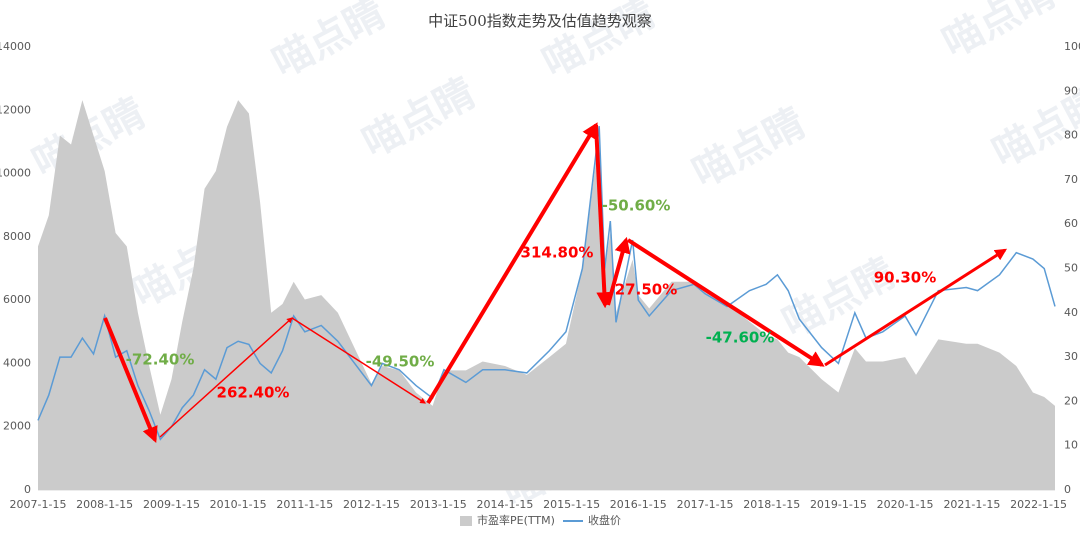 The width and height of the screenshot is (1080, 536). I want to click on x-tick-label: 2012-1-15, so click(371, 504).